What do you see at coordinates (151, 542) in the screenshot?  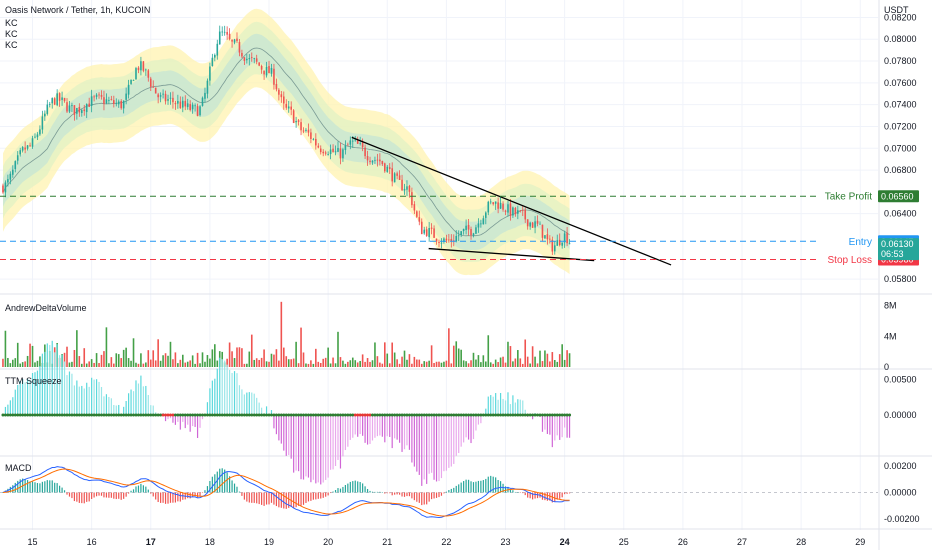 I see `time-tick-17: 17` at bounding box center [151, 542].